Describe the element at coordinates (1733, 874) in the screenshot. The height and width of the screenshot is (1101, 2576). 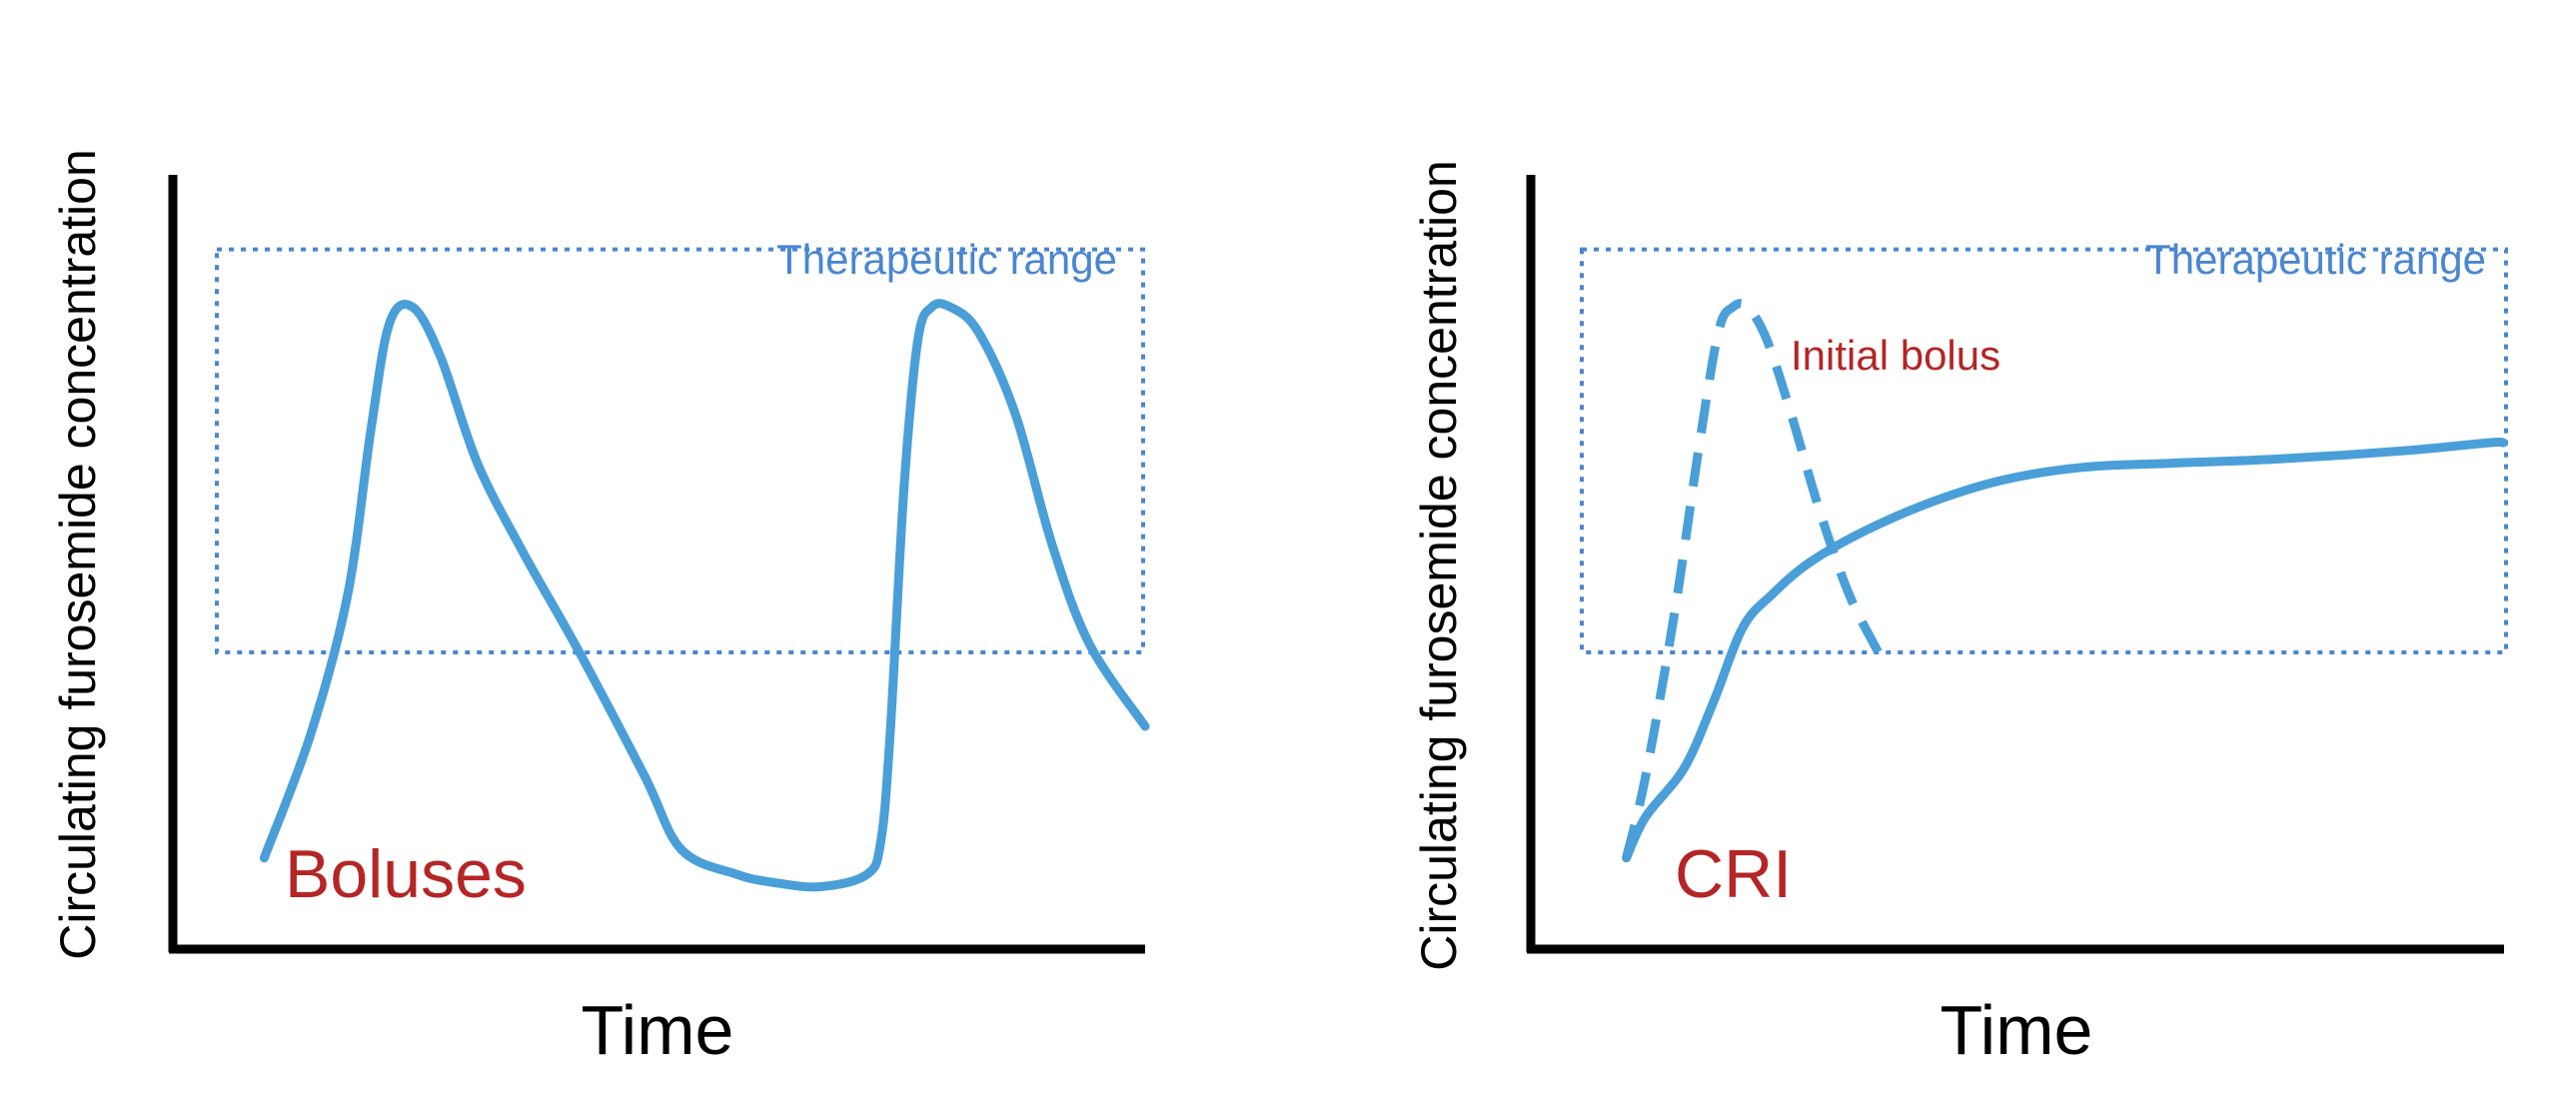
I see `cri-panel-label: CRI` at that location.